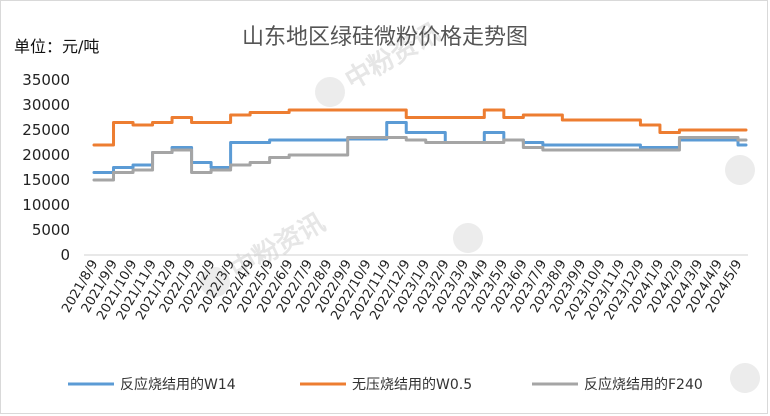 This screenshot has width=770, height=416. I want to click on y-tick-label: 0, so click(65, 255).